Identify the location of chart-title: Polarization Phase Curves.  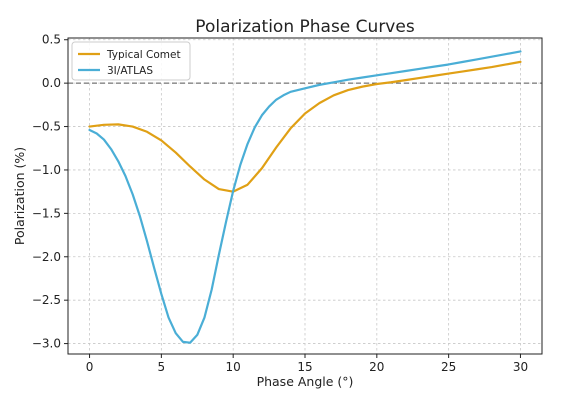
(305, 27).